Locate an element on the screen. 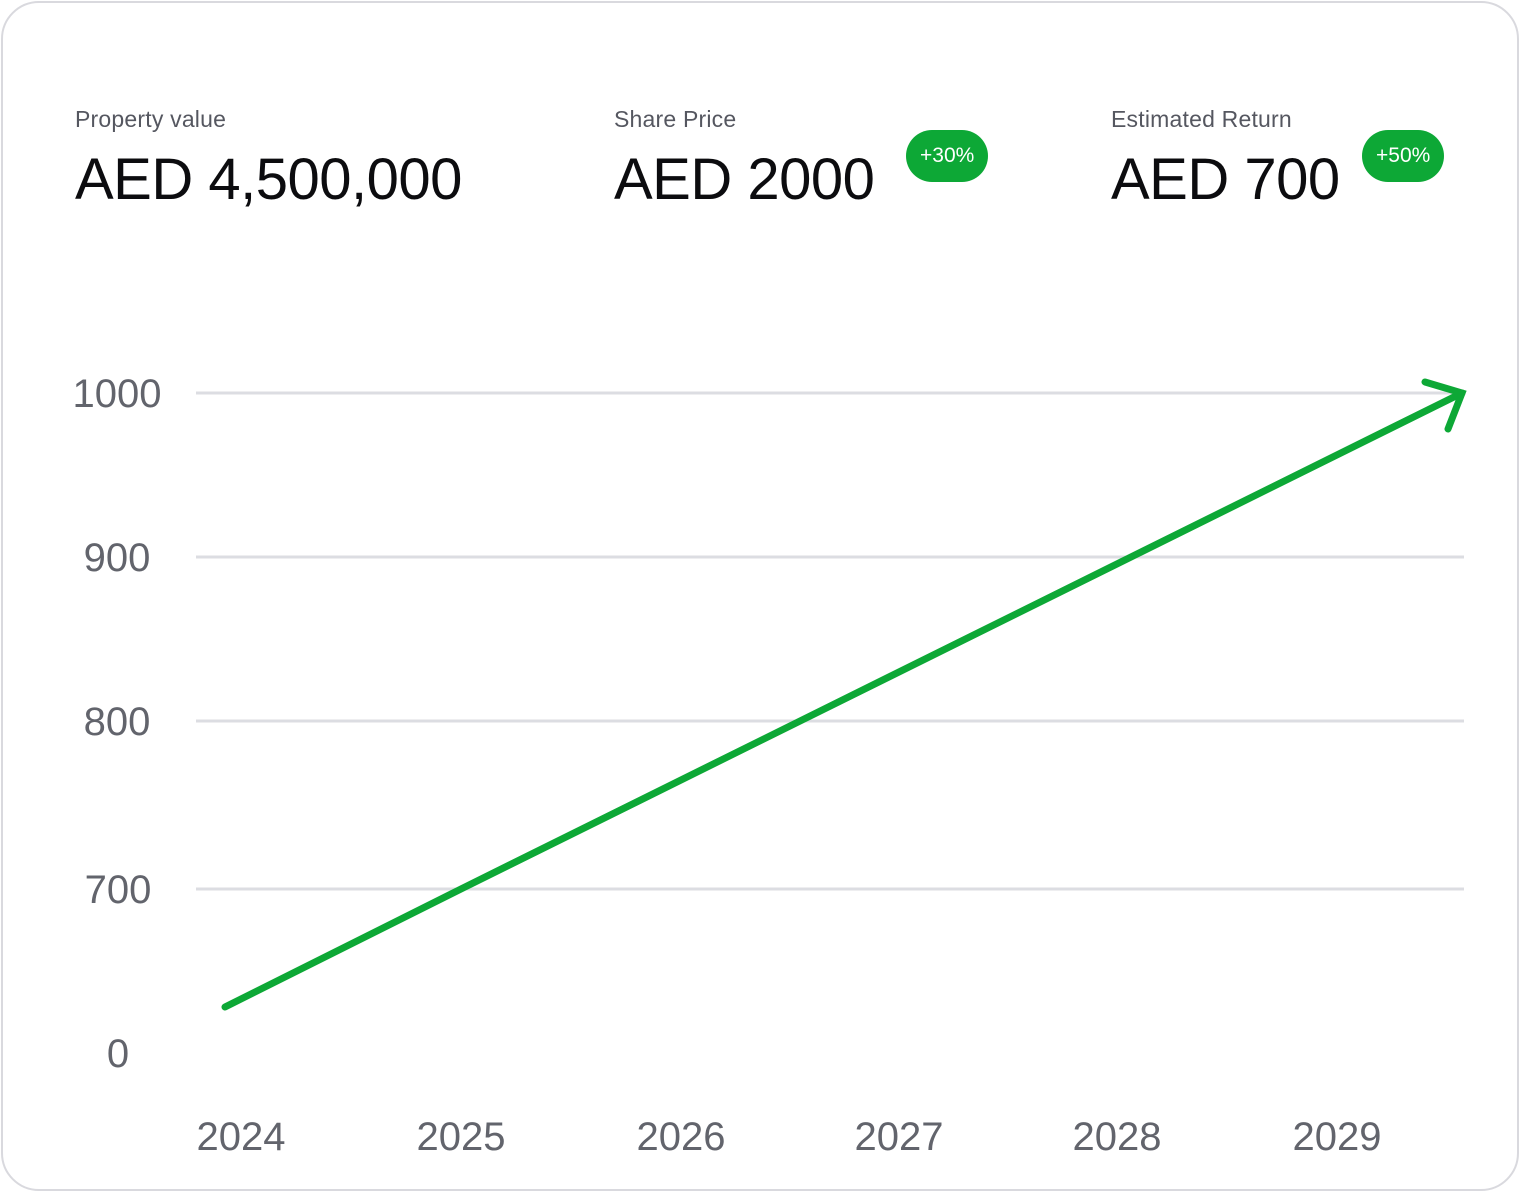  x-tick-label: 2025 is located at coordinates (461, 1137).